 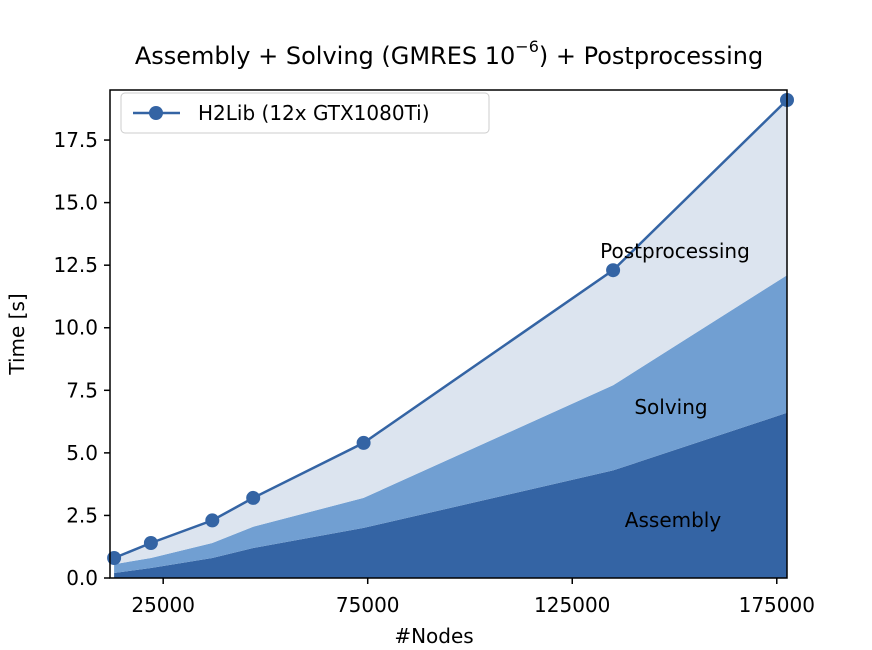 What do you see at coordinates (81, 359) in the screenshot?
I see `y-axis-ticks: 0.0 2.5 5.0 7.5 10.0 12.5 15.0 17.5` at bounding box center [81, 359].